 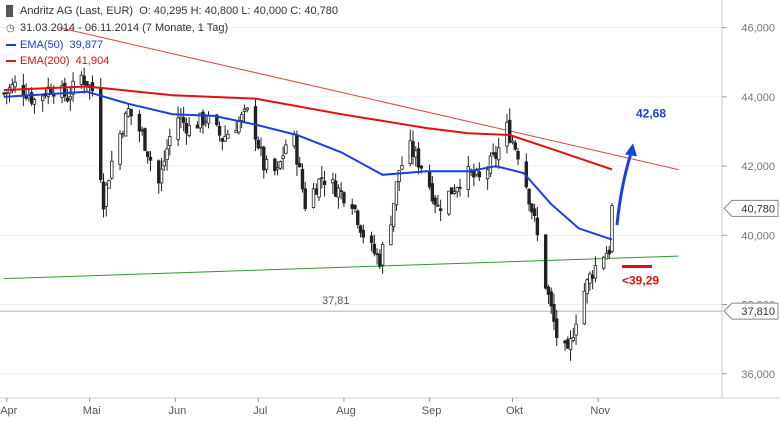 I want to click on stop-label: <39,29, so click(x=640, y=280).